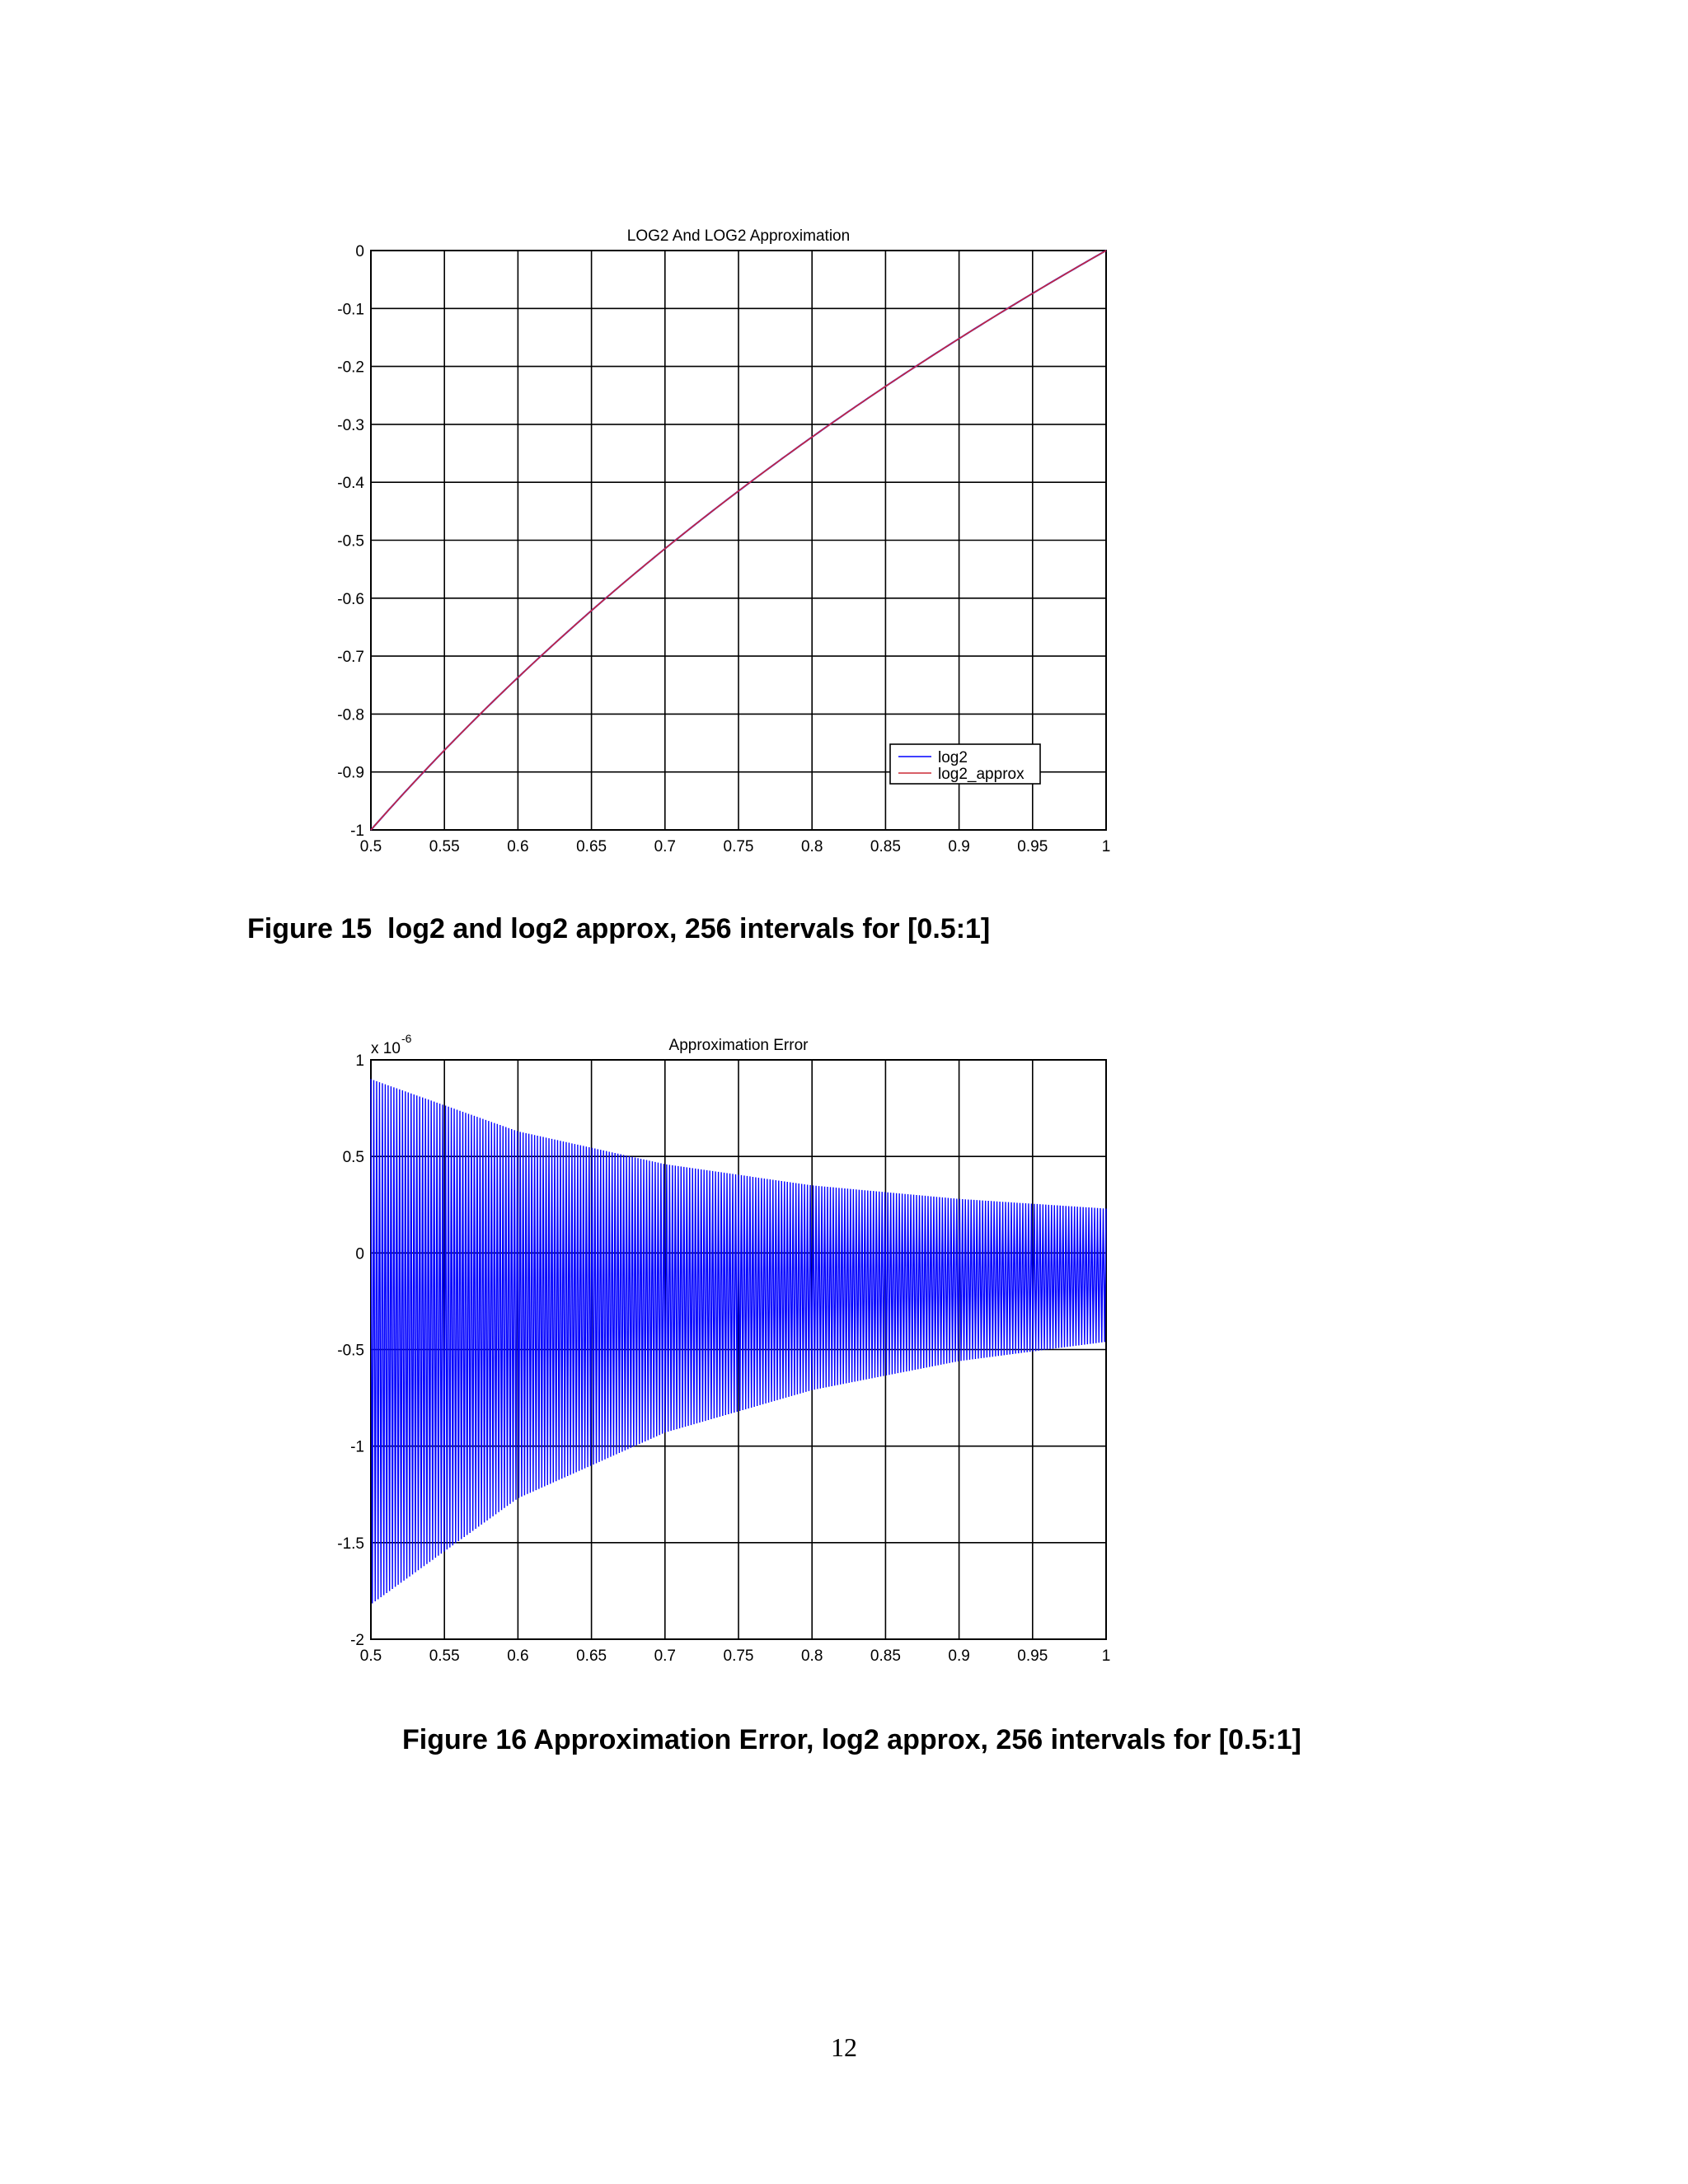  Describe the element at coordinates (350, 425) in the screenshot. I see `chart1-ytick-label-3: -0.3` at that location.